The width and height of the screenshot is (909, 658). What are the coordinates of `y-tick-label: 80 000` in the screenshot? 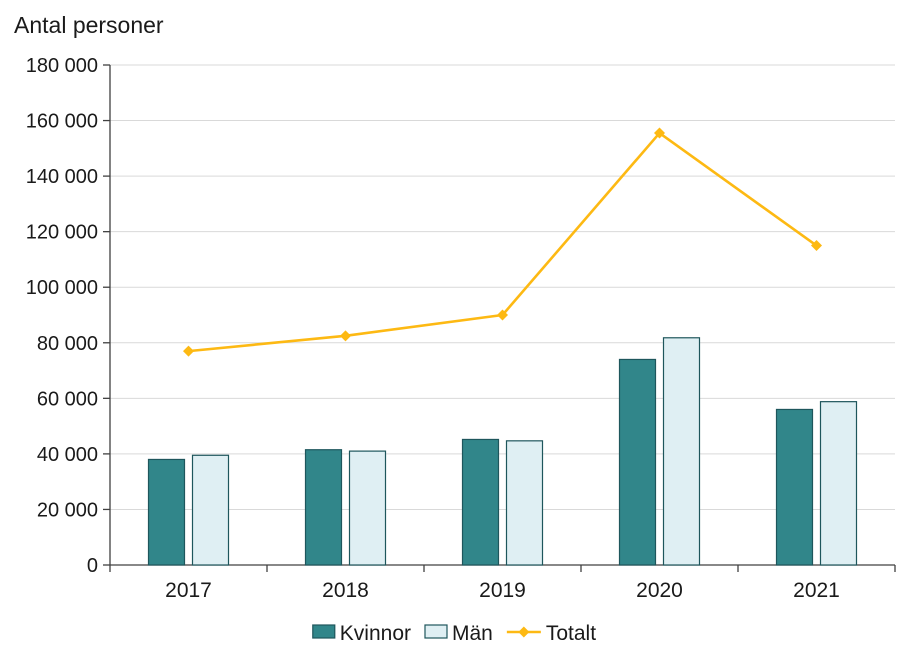 It's located at (67, 344).